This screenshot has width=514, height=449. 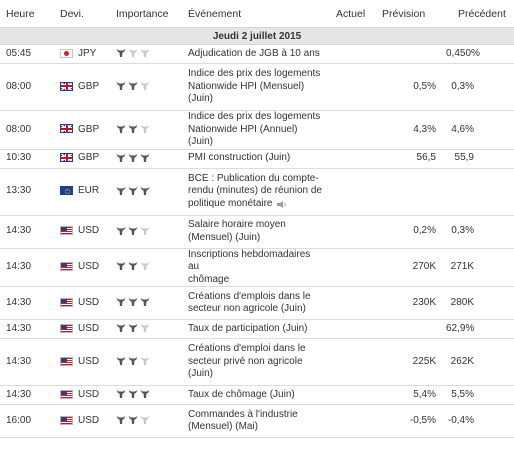 What do you see at coordinates (230, 203) in the screenshot?
I see `event-title-line: politique monétaire` at bounding box center [230, 203].